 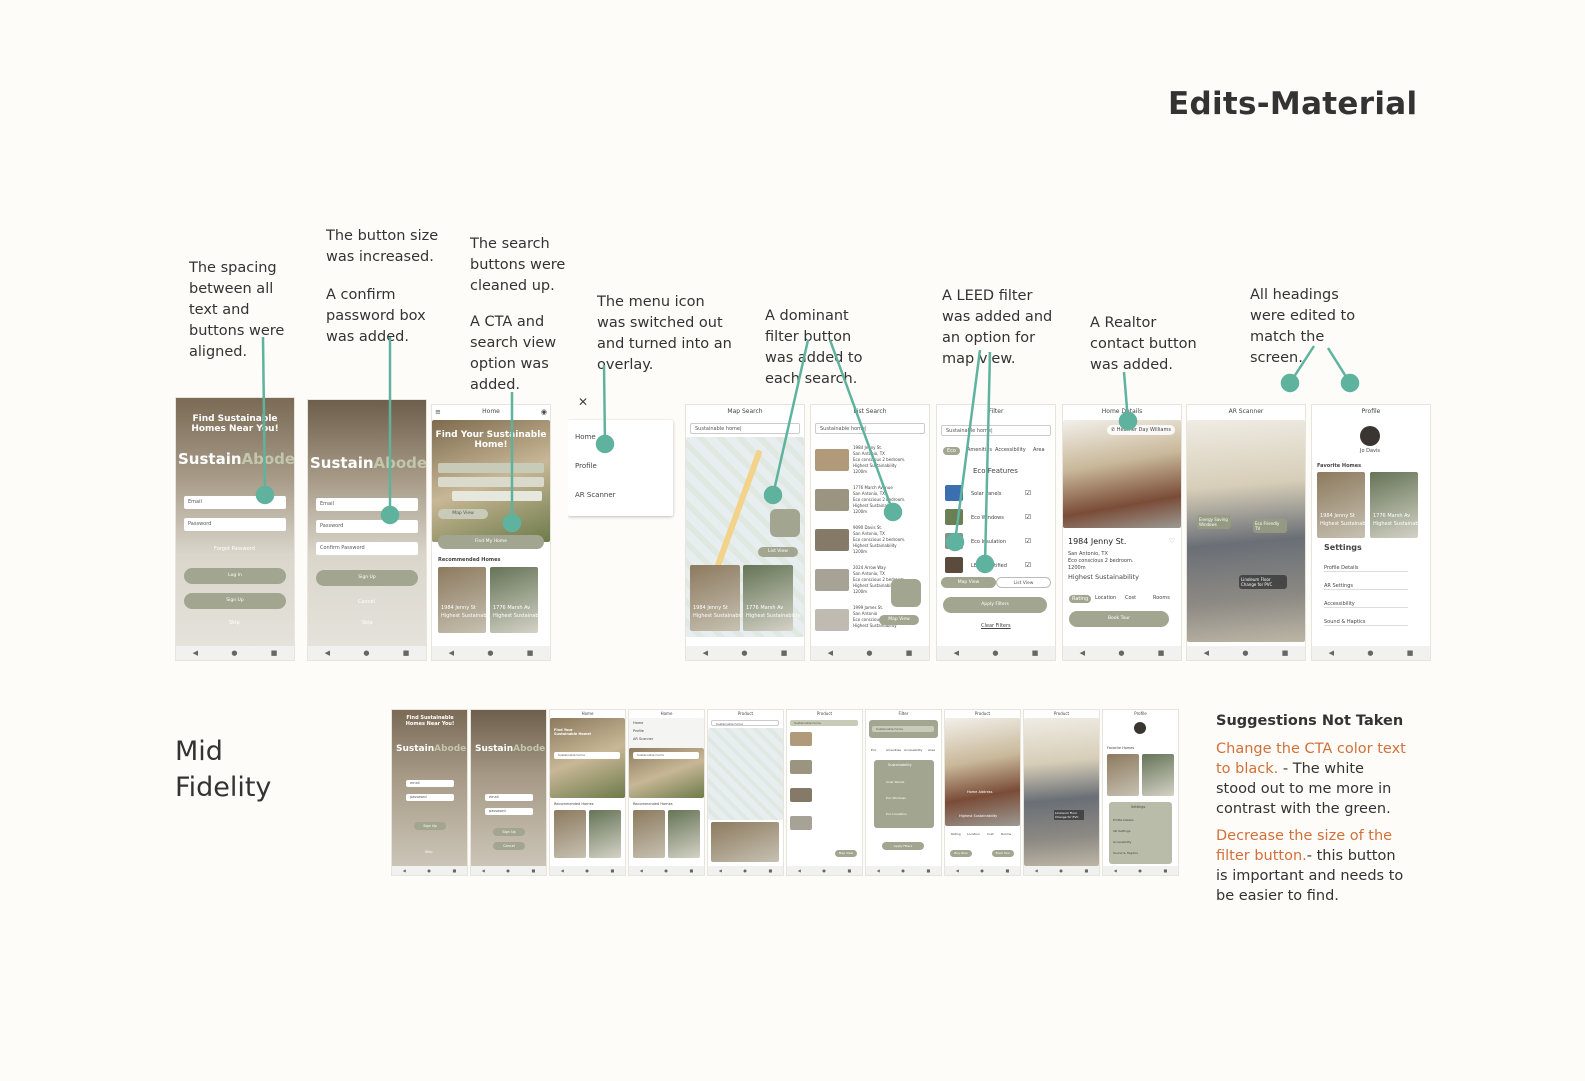 I want to click on find-my-home-button: Find My Home, so click(x=491, y=542).